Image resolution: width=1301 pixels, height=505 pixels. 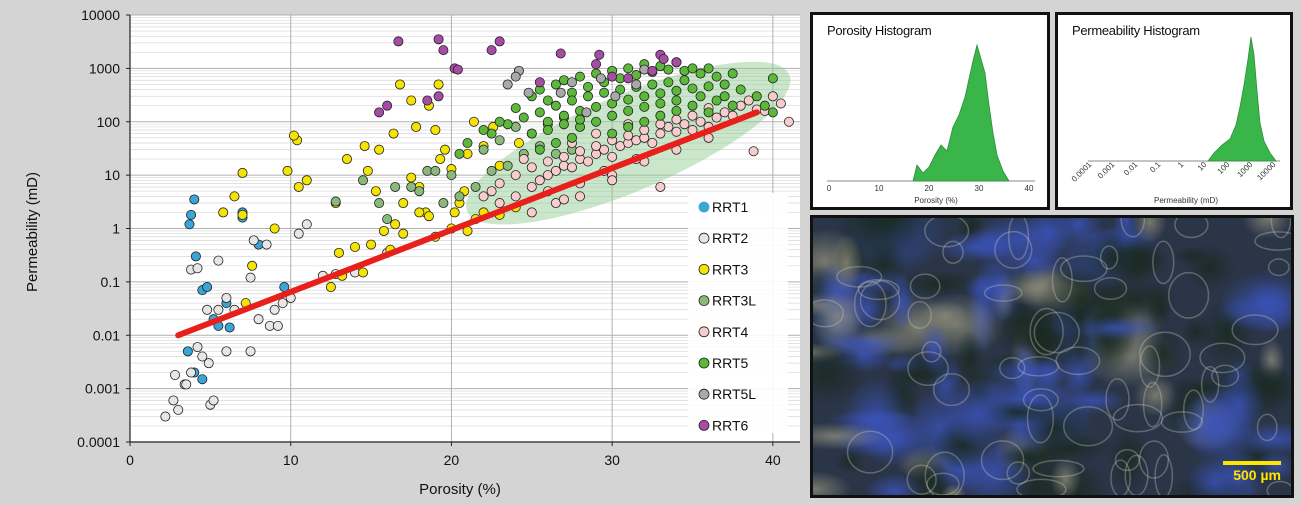 I want to click on y-tick-label: 0.0001, so click(x=98, y=442).